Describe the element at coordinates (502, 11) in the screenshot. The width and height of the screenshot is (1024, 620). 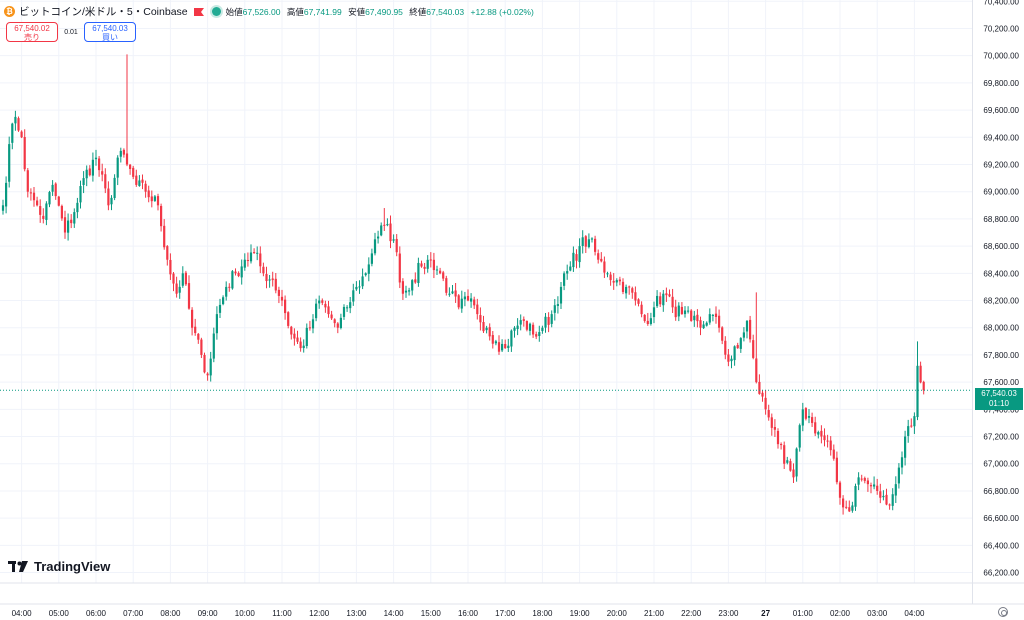
I see `change-value: +12.88 (+0.02%)` at that location.